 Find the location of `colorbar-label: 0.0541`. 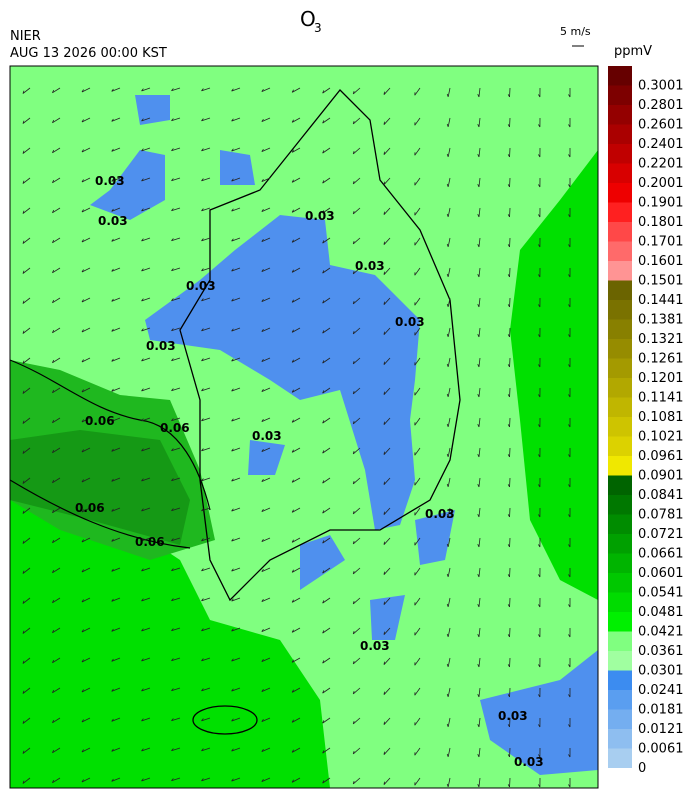

colorbar-label: 0.0541 is located at coordinates (661, 593).